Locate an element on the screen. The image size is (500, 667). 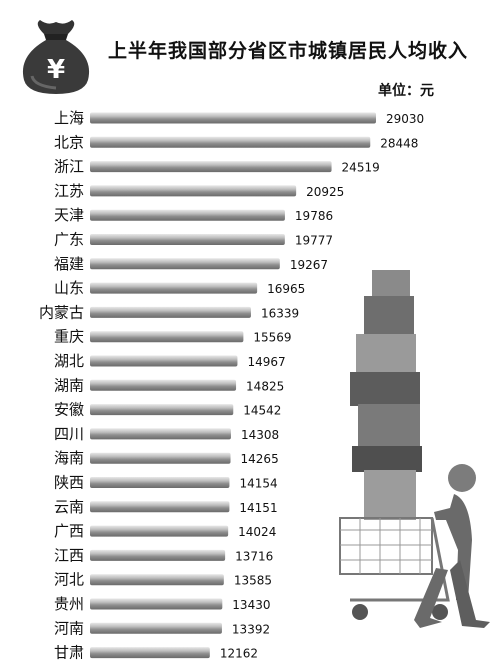
category-label: 安徽 is located at coordinates (69, 410).